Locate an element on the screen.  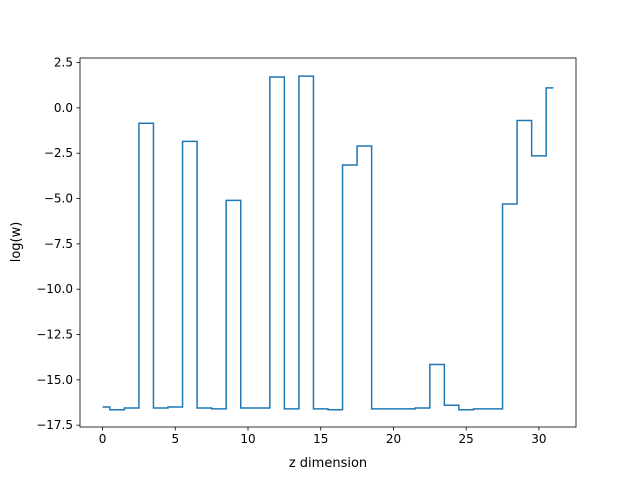
x-tick-label: 5 is located at coordinates (175, 439).